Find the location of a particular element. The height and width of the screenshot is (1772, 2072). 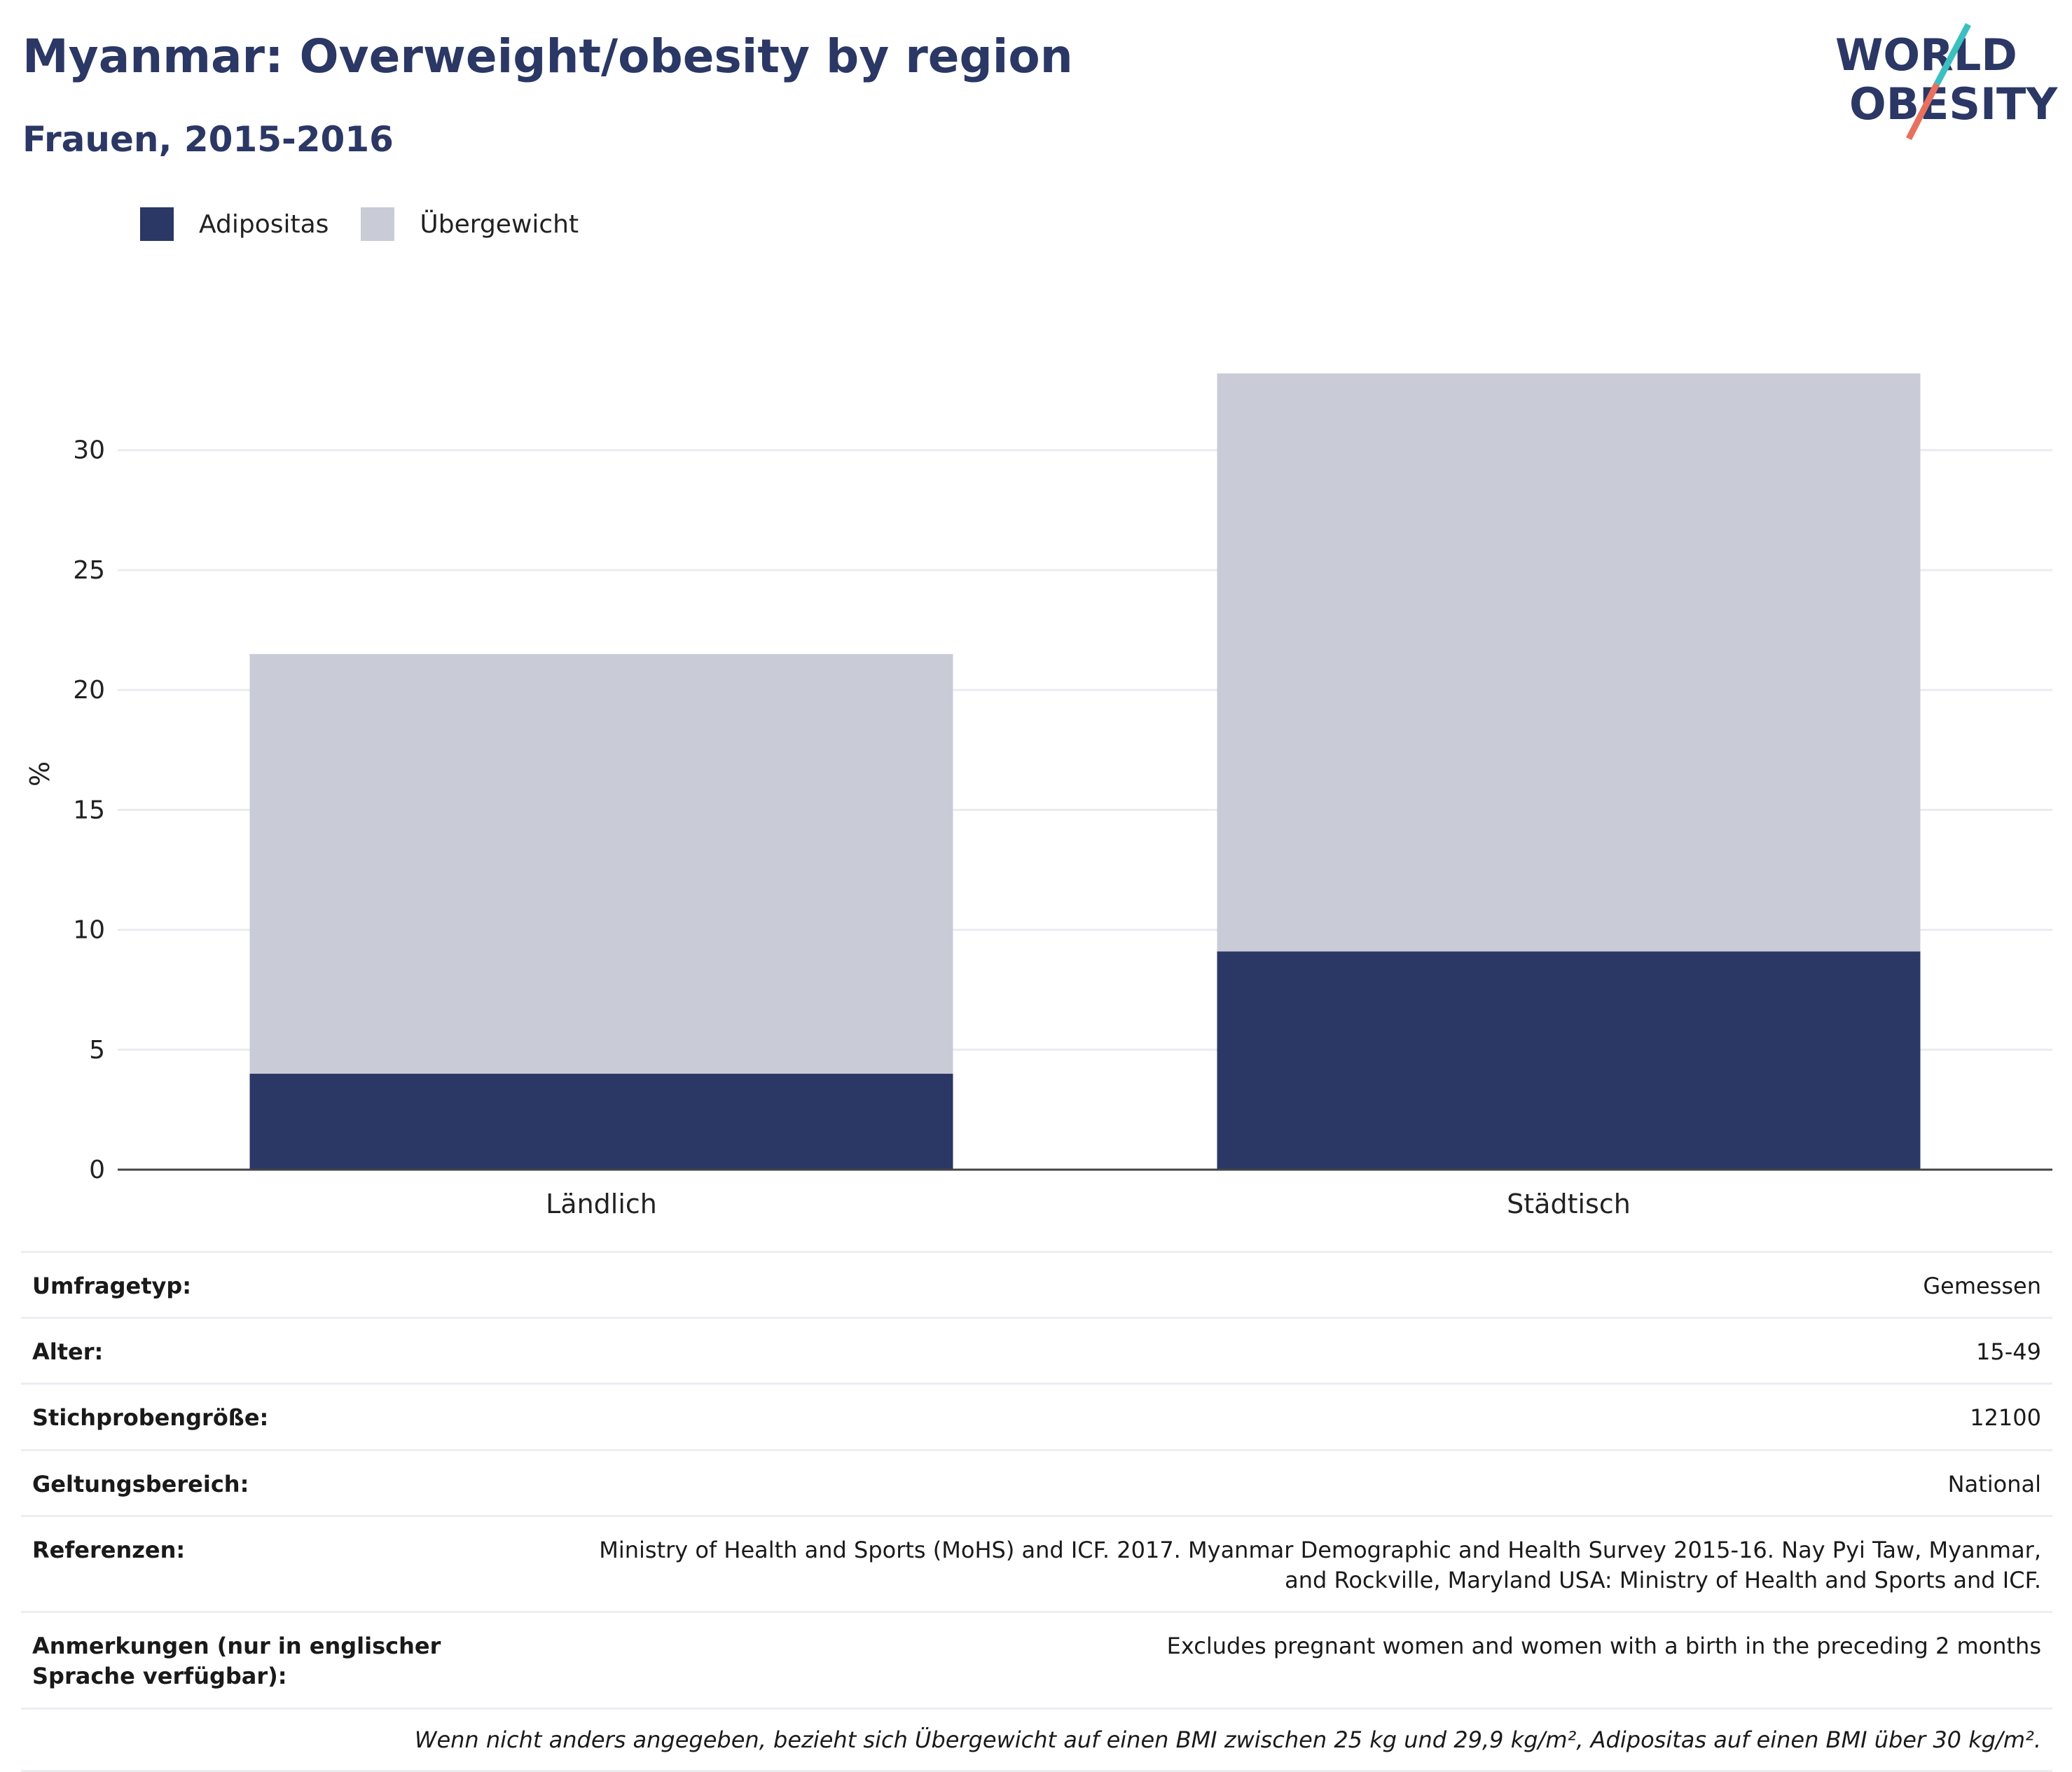

info-value: Gemessen is located at coordinates (1982, 1286).